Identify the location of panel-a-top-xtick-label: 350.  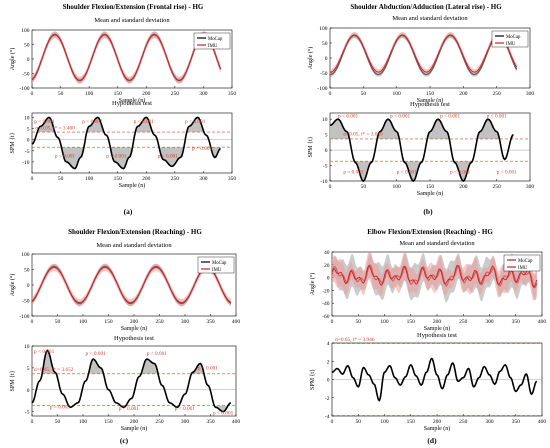
(232, 94).